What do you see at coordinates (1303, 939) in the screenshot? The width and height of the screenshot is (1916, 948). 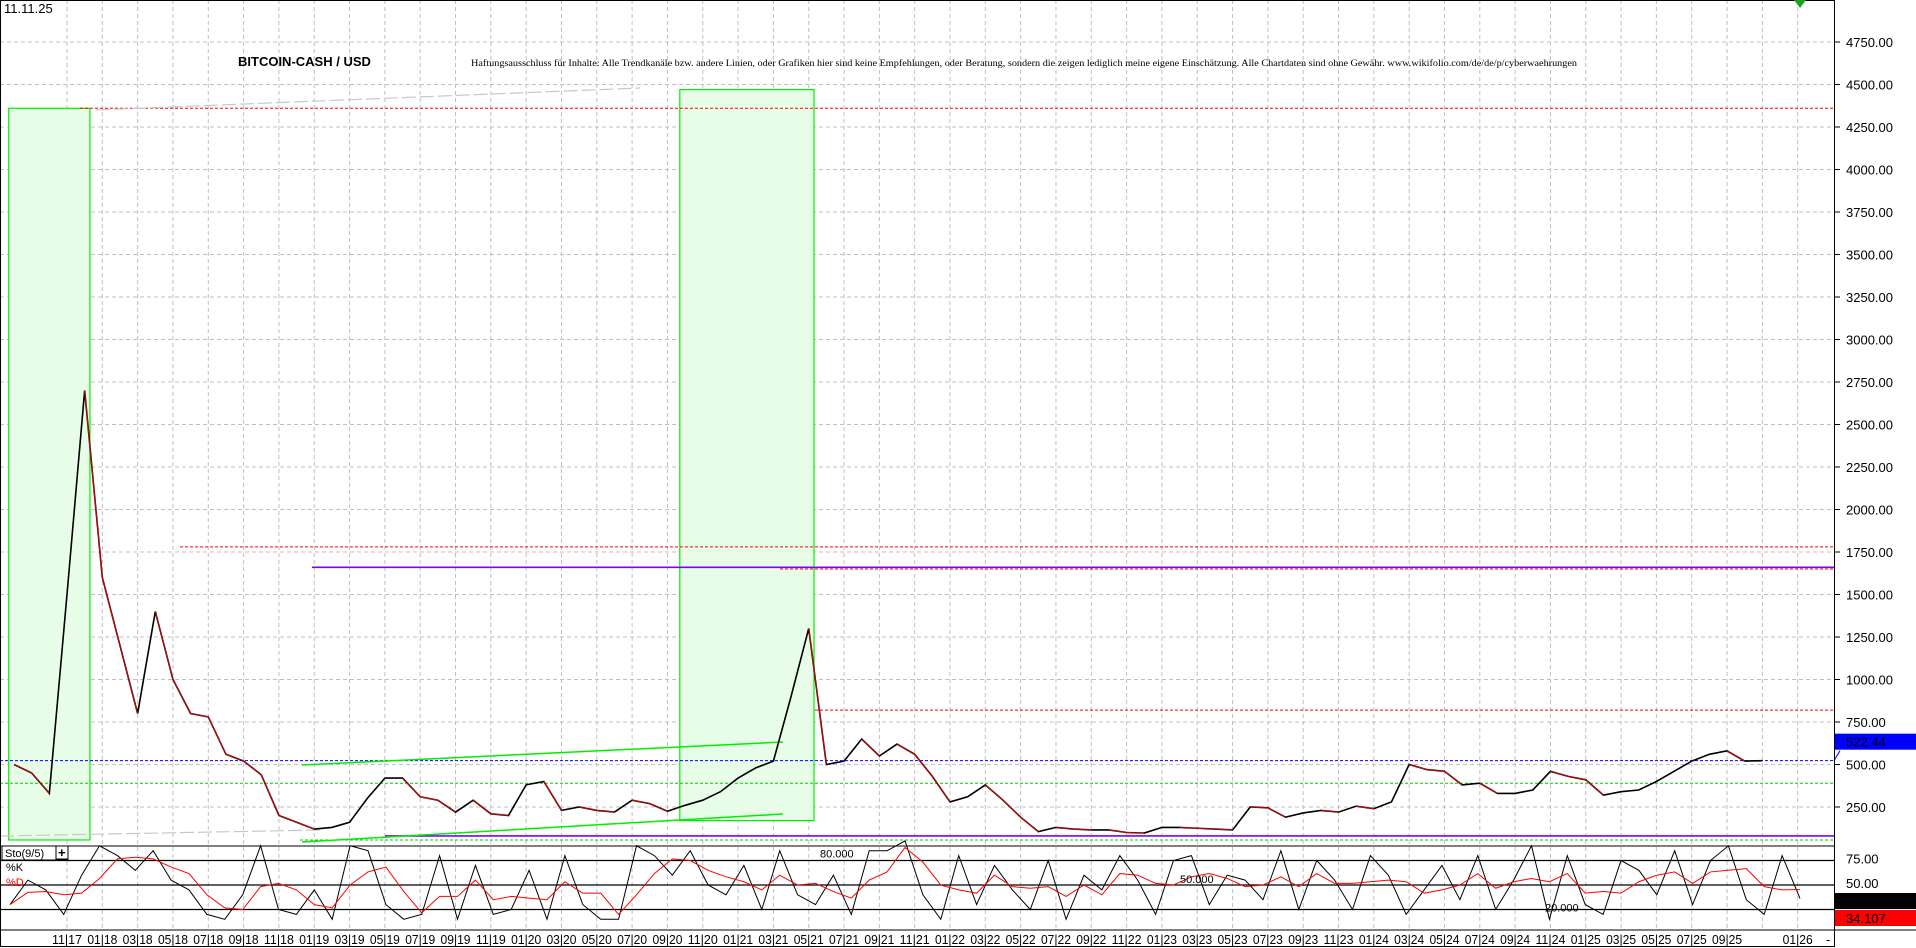 I see `x-tick-label: 09|23` at bounding box center [1303, 939].